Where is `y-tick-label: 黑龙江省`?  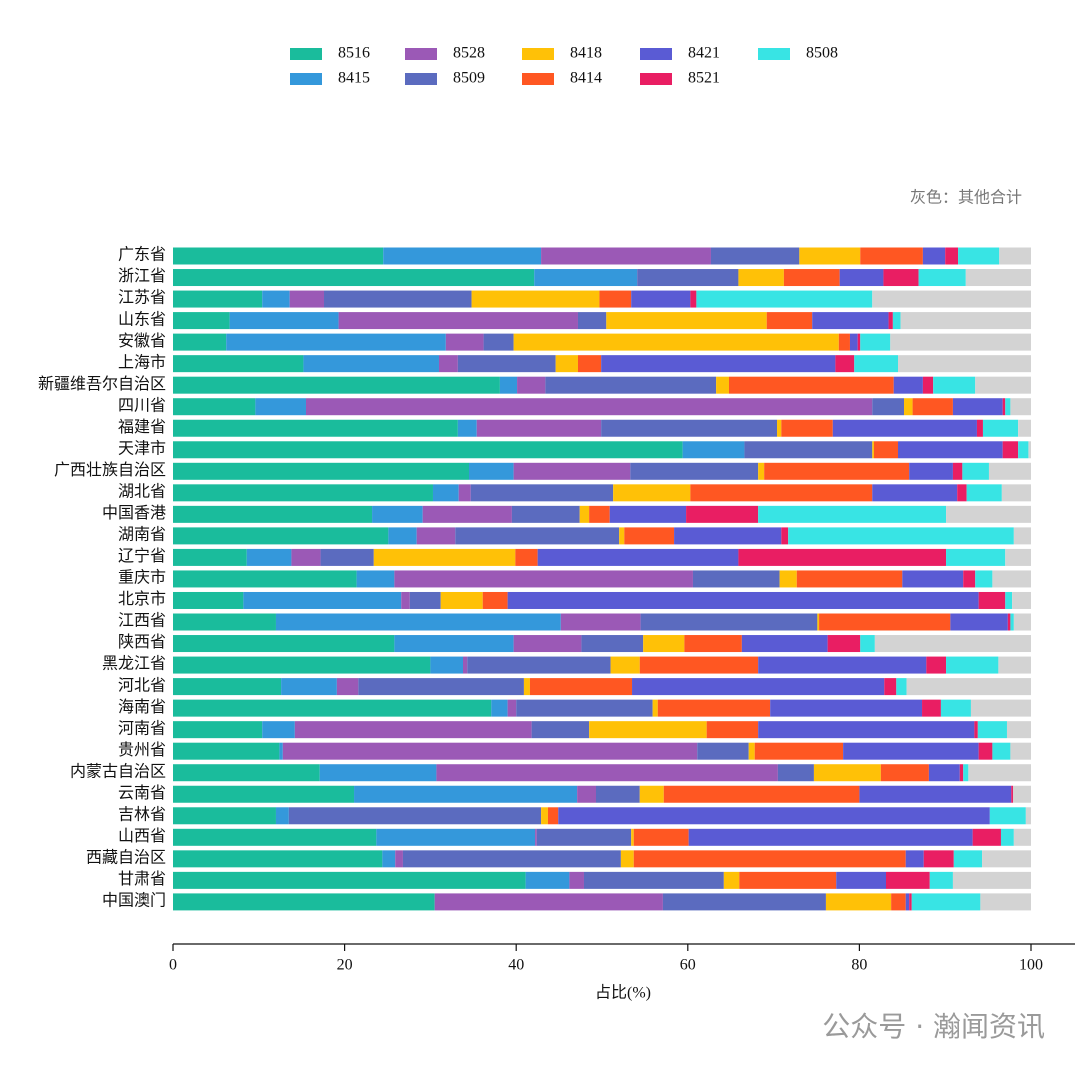
y-tick-label: 黑龙江省 is located at coordinates (134, 664).